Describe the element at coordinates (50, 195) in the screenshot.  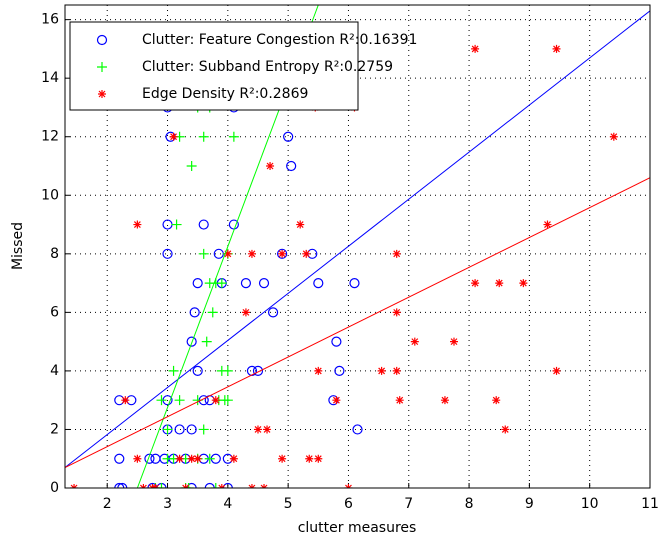
I see `y-tick-label: 10` at that location.